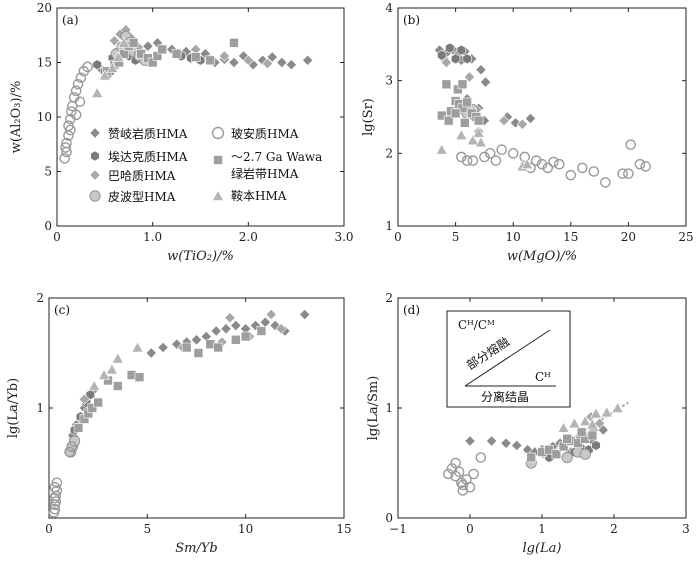 The height and width of the screenshot is (562, 700). I want to click on inset-diagram: Cᴴ/Cᴹ 部分熔融 Cᴴ 分离结晶, so click(508, 359).